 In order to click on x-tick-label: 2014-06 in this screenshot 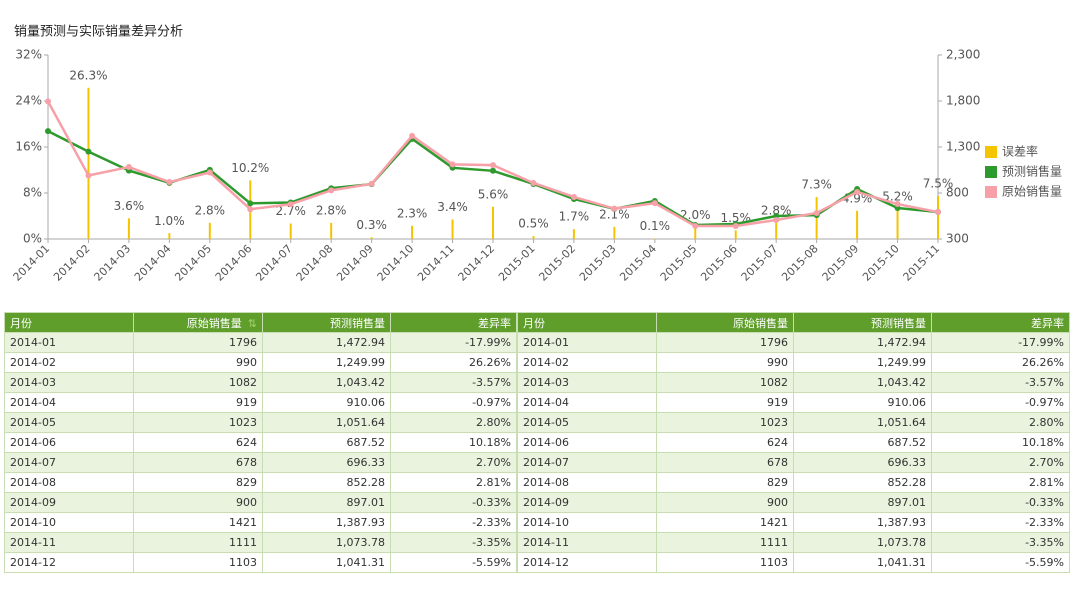, I will do `click(234, 263)`.